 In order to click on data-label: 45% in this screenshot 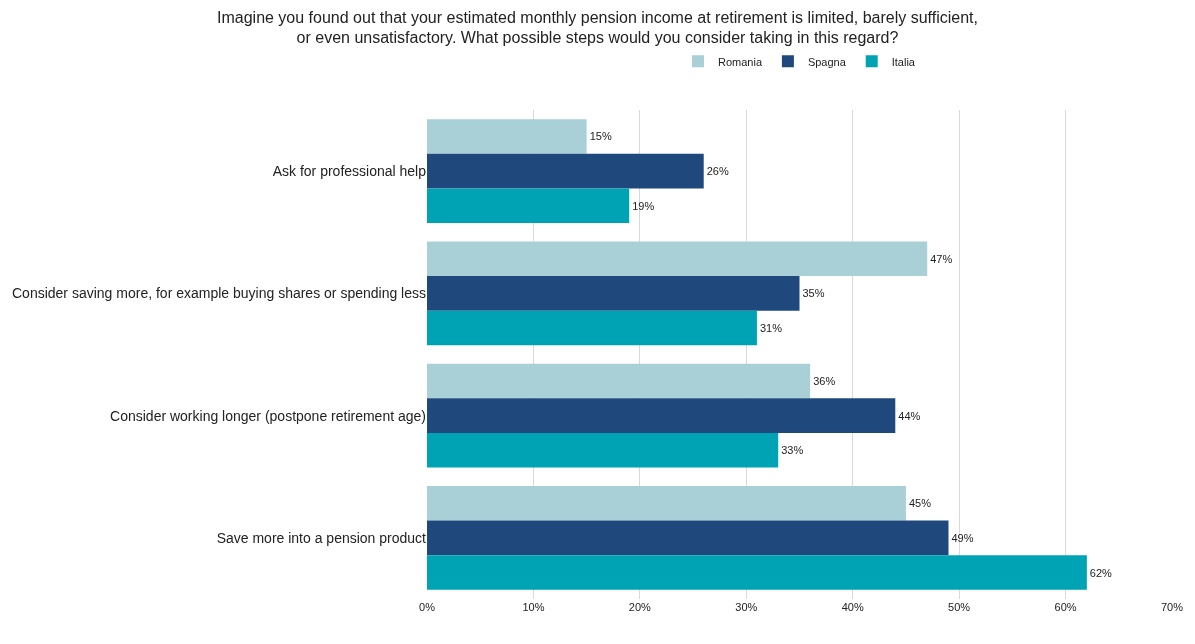, I will do `click(920, 503)`.